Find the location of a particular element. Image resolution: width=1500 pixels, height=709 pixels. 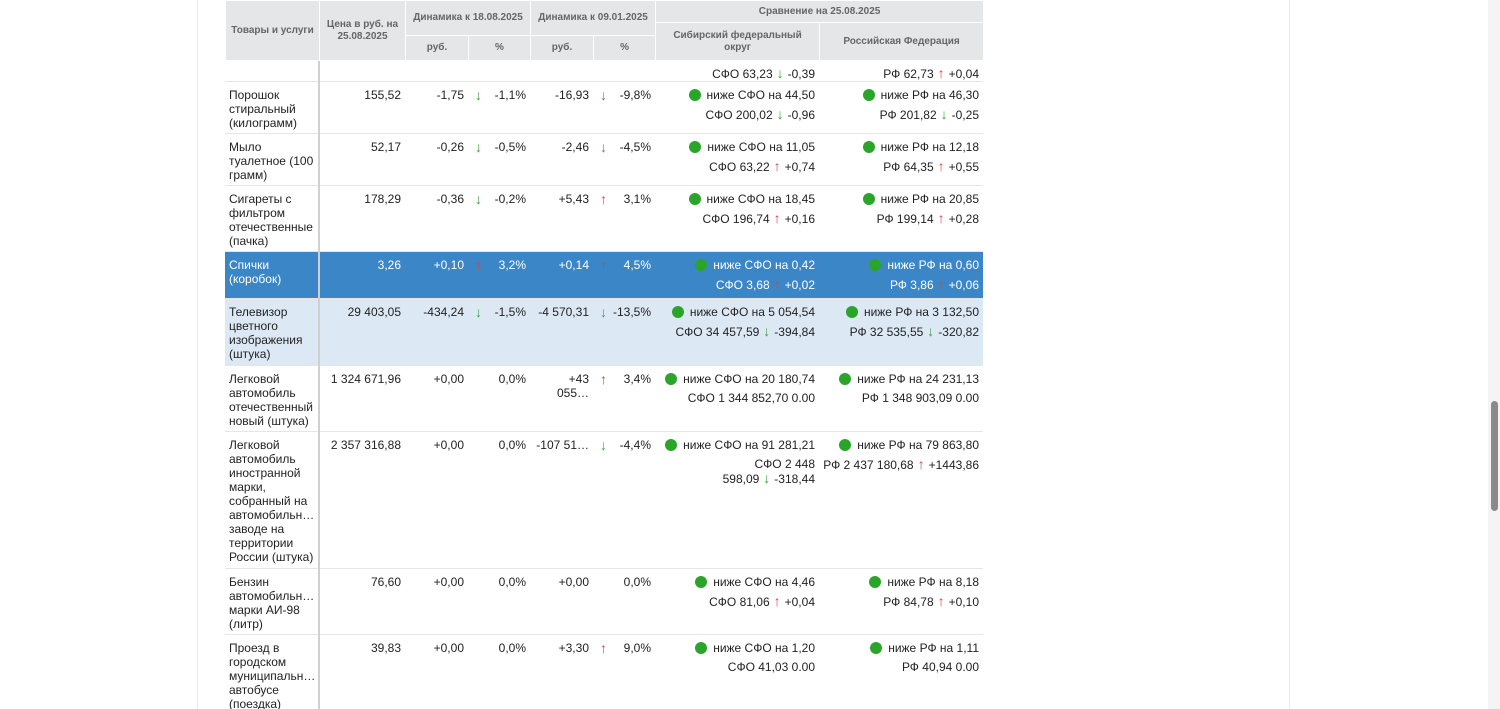

compare-diff: ниже СФО на 11,05 is located at coordinates (761, 146).